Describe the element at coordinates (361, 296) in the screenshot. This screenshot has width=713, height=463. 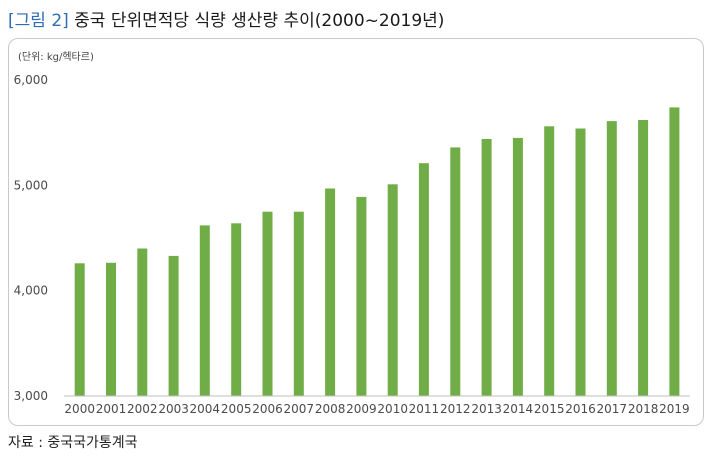
I see `bar-2009` at that location.